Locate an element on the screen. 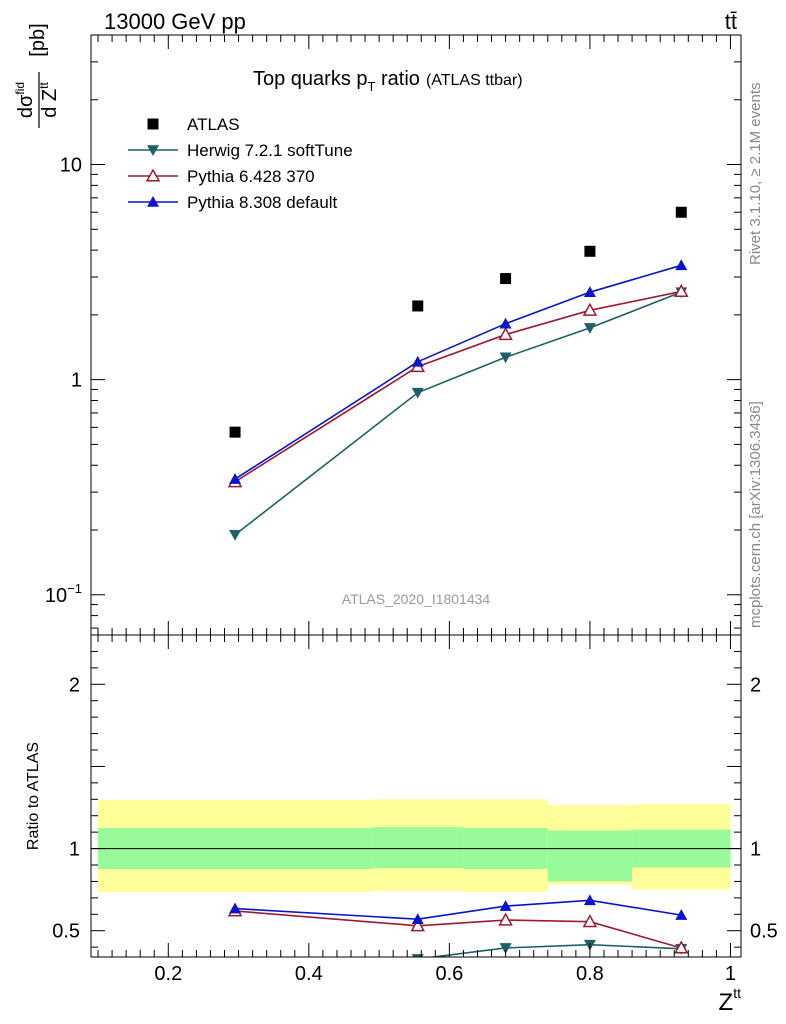 This screenshot has height=1024, width=786. ylabel-denominator-sup: tt is located at coordinates (44, 85).